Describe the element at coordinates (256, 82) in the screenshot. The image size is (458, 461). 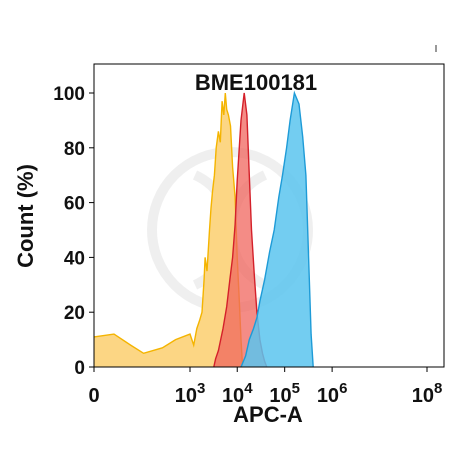
I see `chart-title: BME100181` at that location.